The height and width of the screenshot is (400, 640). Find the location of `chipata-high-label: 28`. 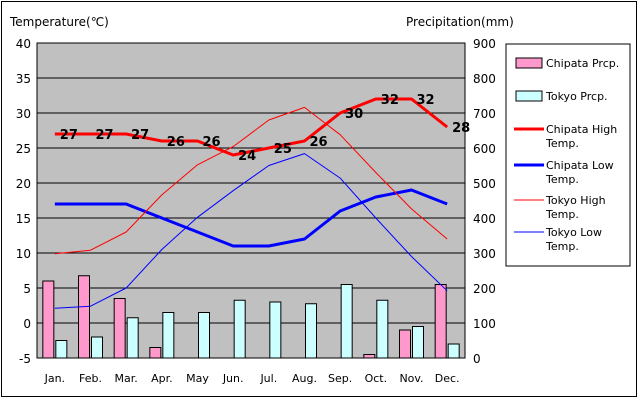

chipata-high-label: 28 is located at coordinates (461, 128).